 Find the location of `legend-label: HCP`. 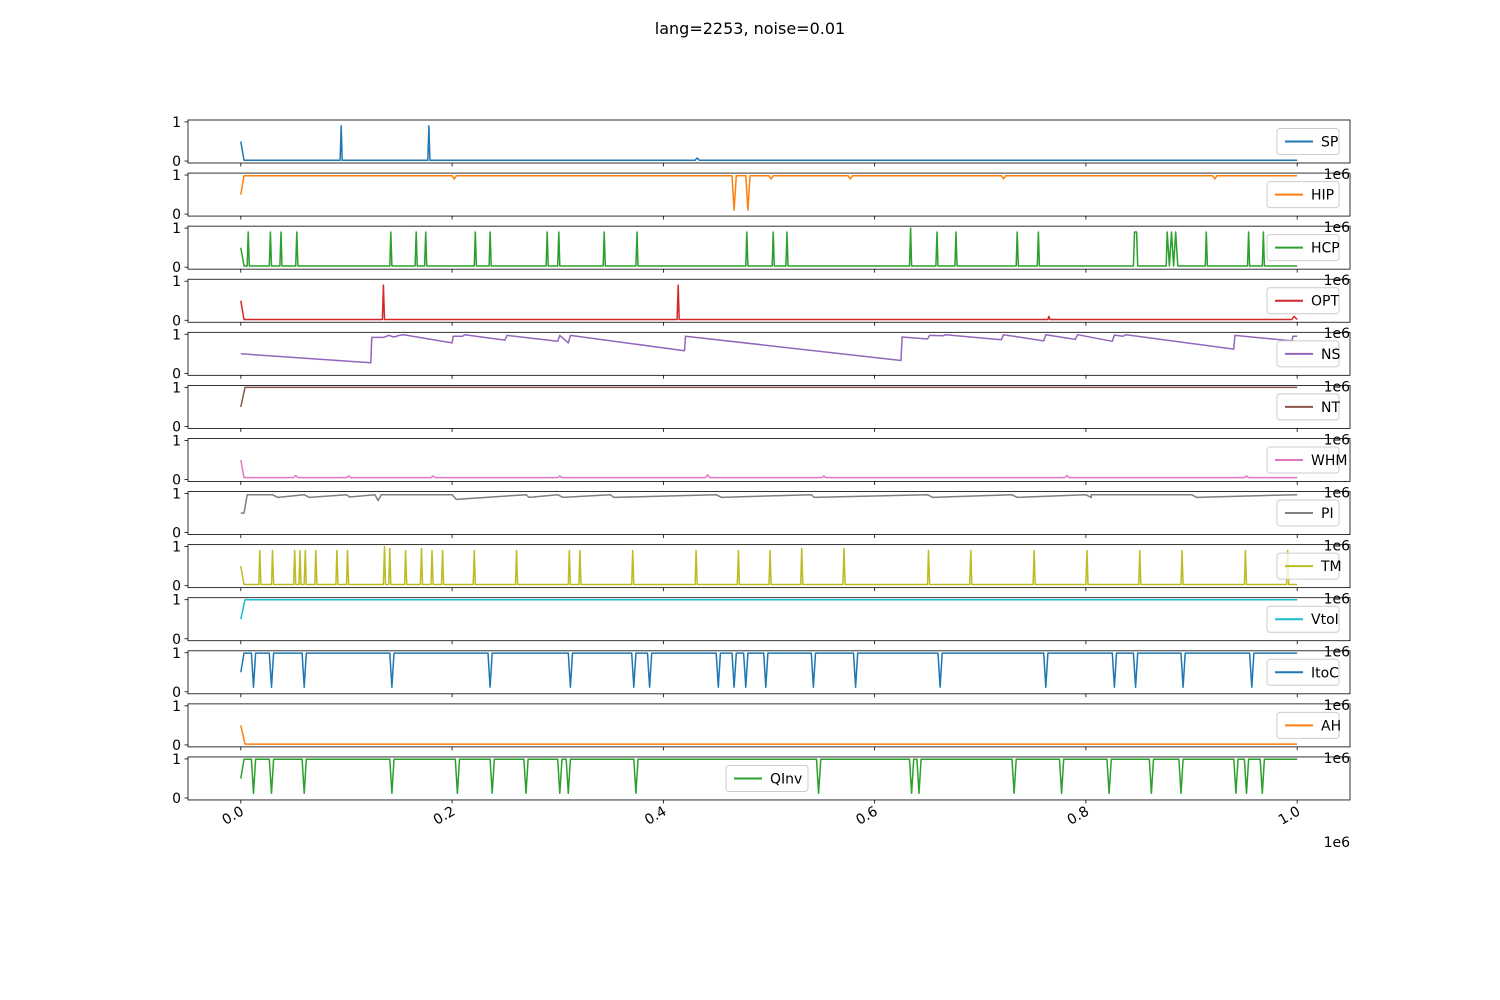

legend-label: HCP is located at coordinates (1325, 249).